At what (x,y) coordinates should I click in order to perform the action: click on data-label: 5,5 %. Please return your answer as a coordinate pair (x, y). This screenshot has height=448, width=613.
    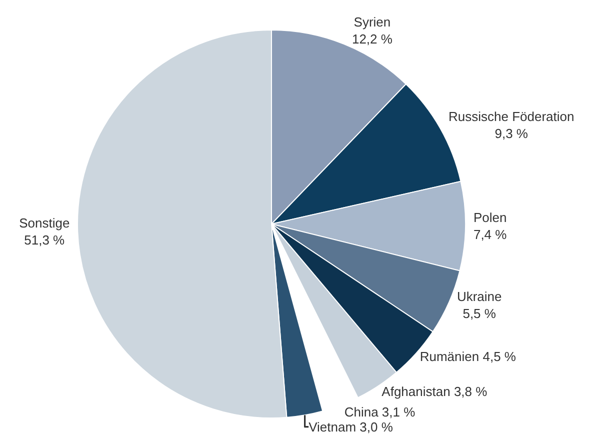
    Looking at the image, I should click on (479, 313).